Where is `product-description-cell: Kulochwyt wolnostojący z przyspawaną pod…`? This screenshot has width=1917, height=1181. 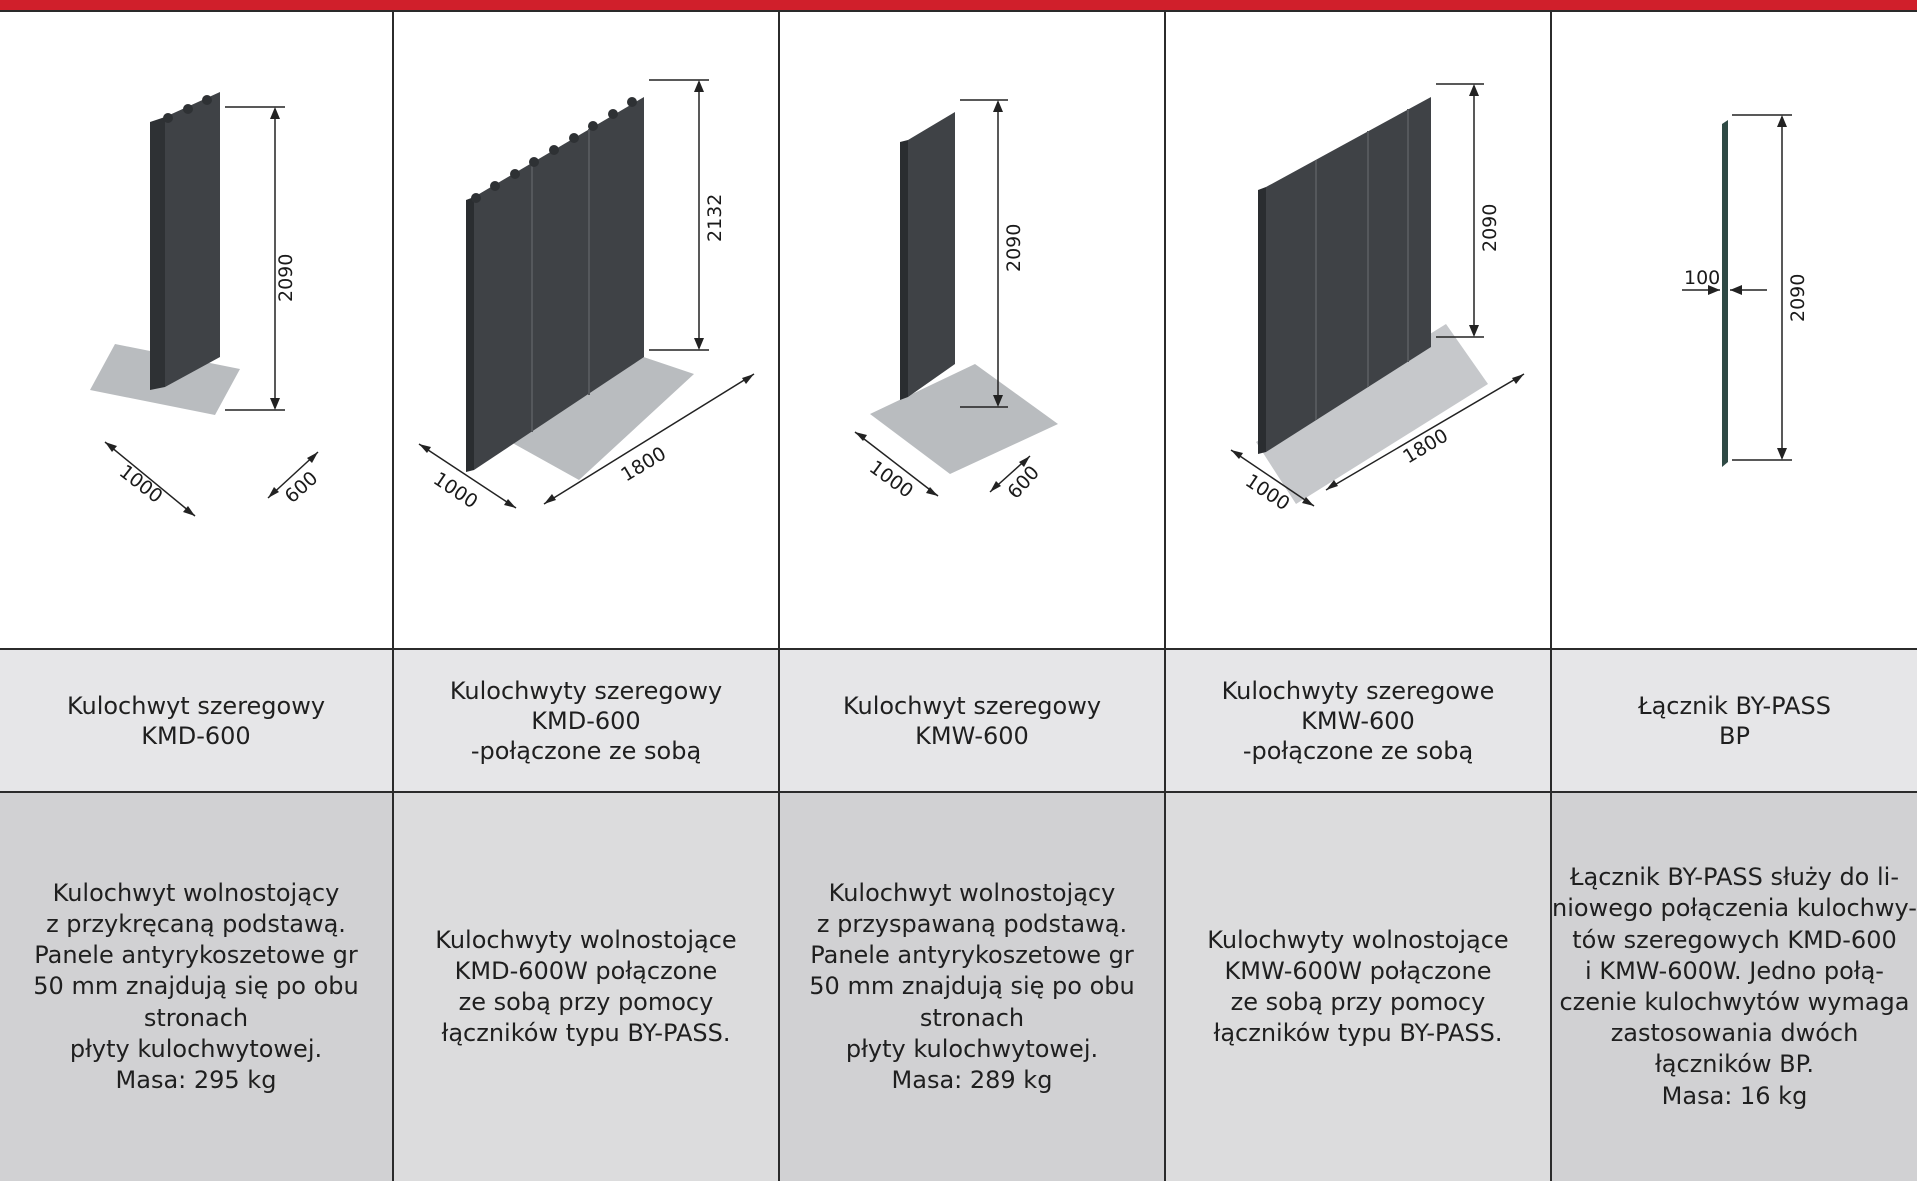
product-description-cell: Kulochwyt wolnostojący z przyspawaną pod… is located at coordinates (973, 987).